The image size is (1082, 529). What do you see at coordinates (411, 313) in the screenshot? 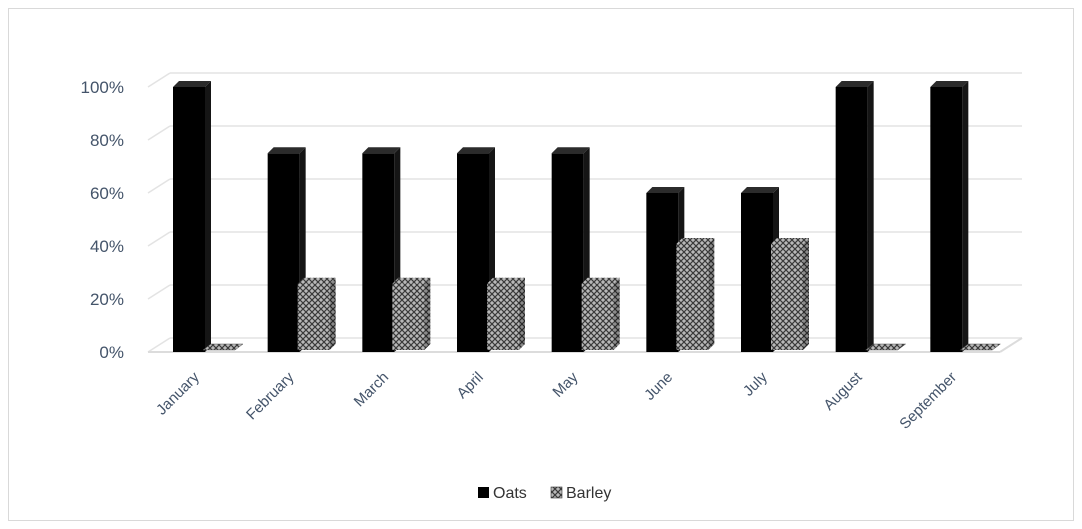
I see `bar-barley-march` at bounding box center [411, 313].